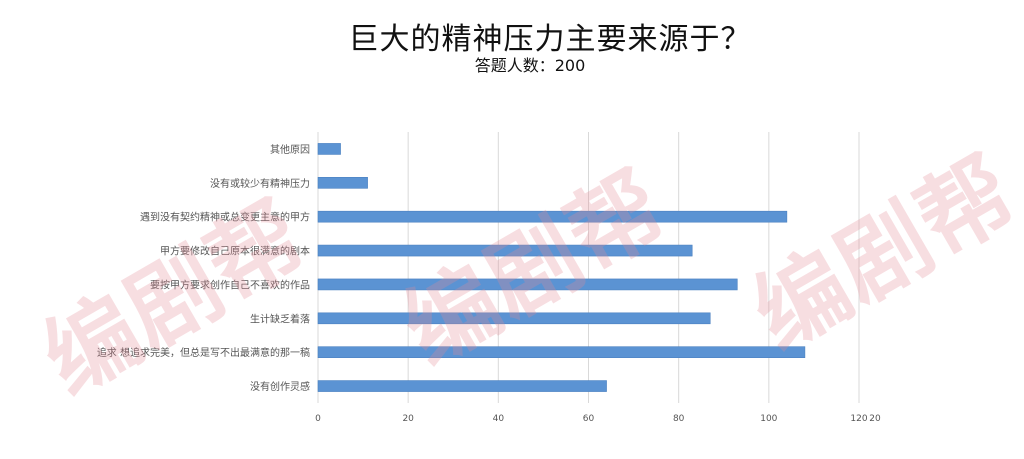 The height and width of the screenshot is (459, 1024). What do you see at coordinates (235, 251) in the screenshot?
I see `category-label-3: 甲方要修改自己原本很满意的剧本` at bounding box center [235, 251].